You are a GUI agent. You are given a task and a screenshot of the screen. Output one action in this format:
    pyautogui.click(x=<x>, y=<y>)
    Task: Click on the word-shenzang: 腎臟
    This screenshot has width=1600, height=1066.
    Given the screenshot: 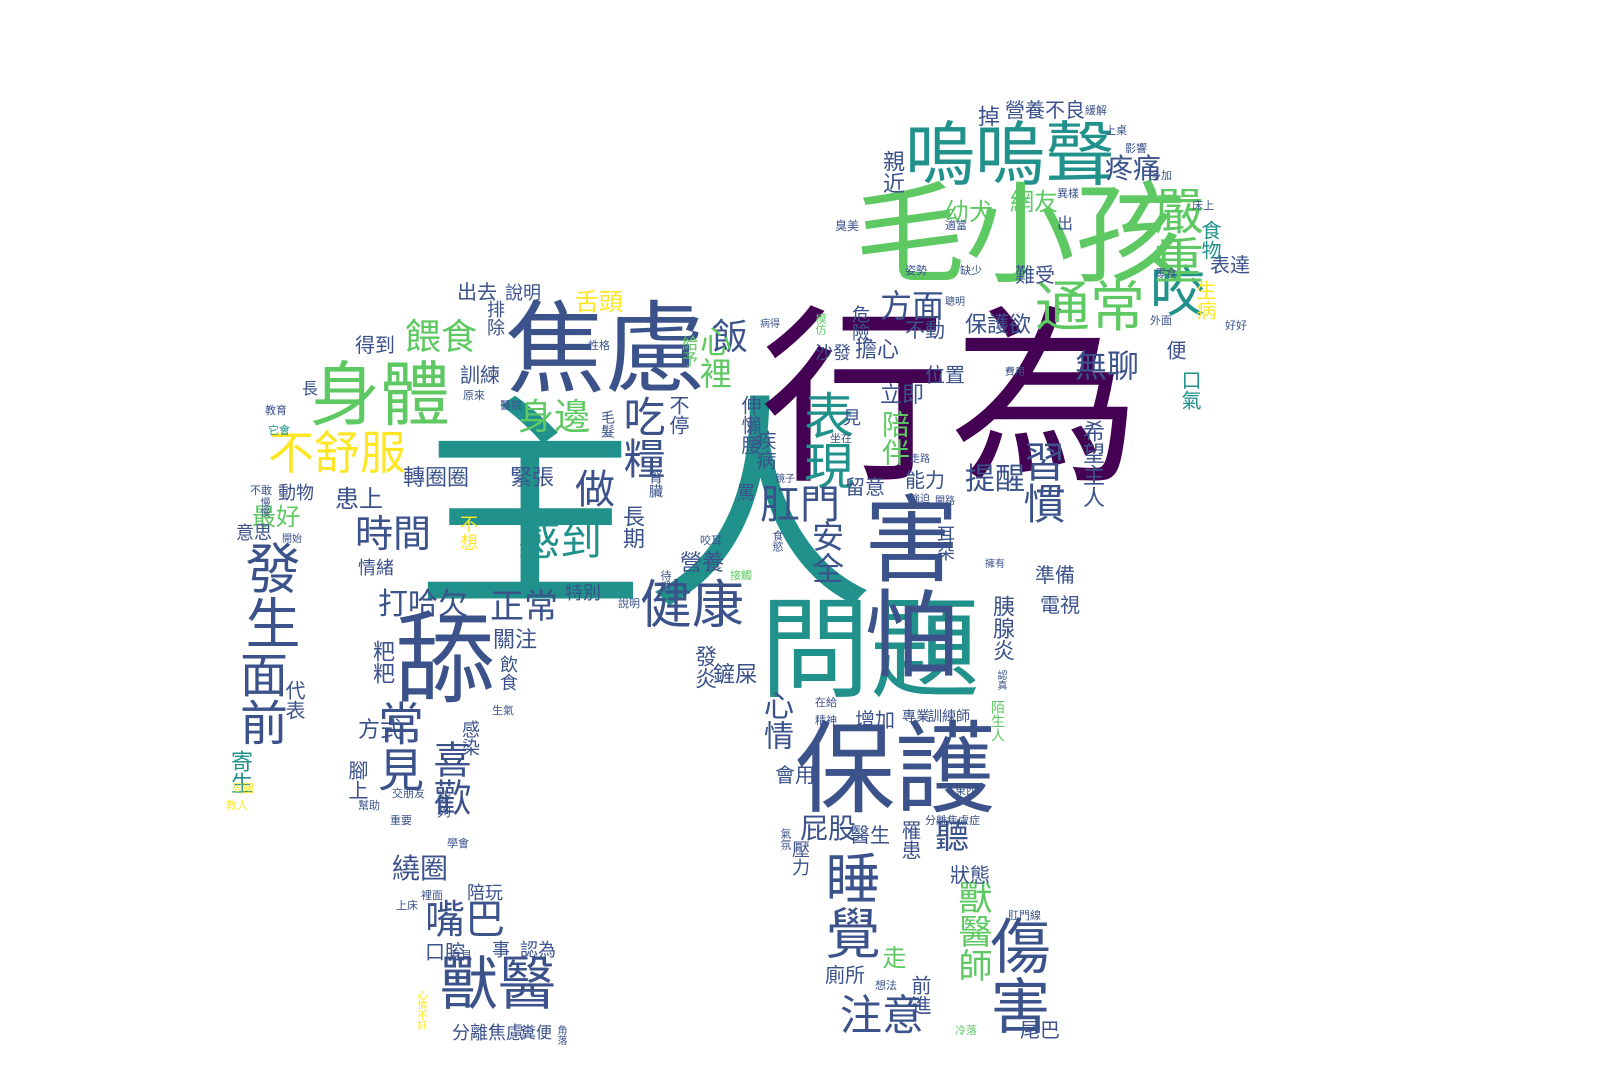 What is the action you would take?
    pyautogui.click(x=655, y=484)
    